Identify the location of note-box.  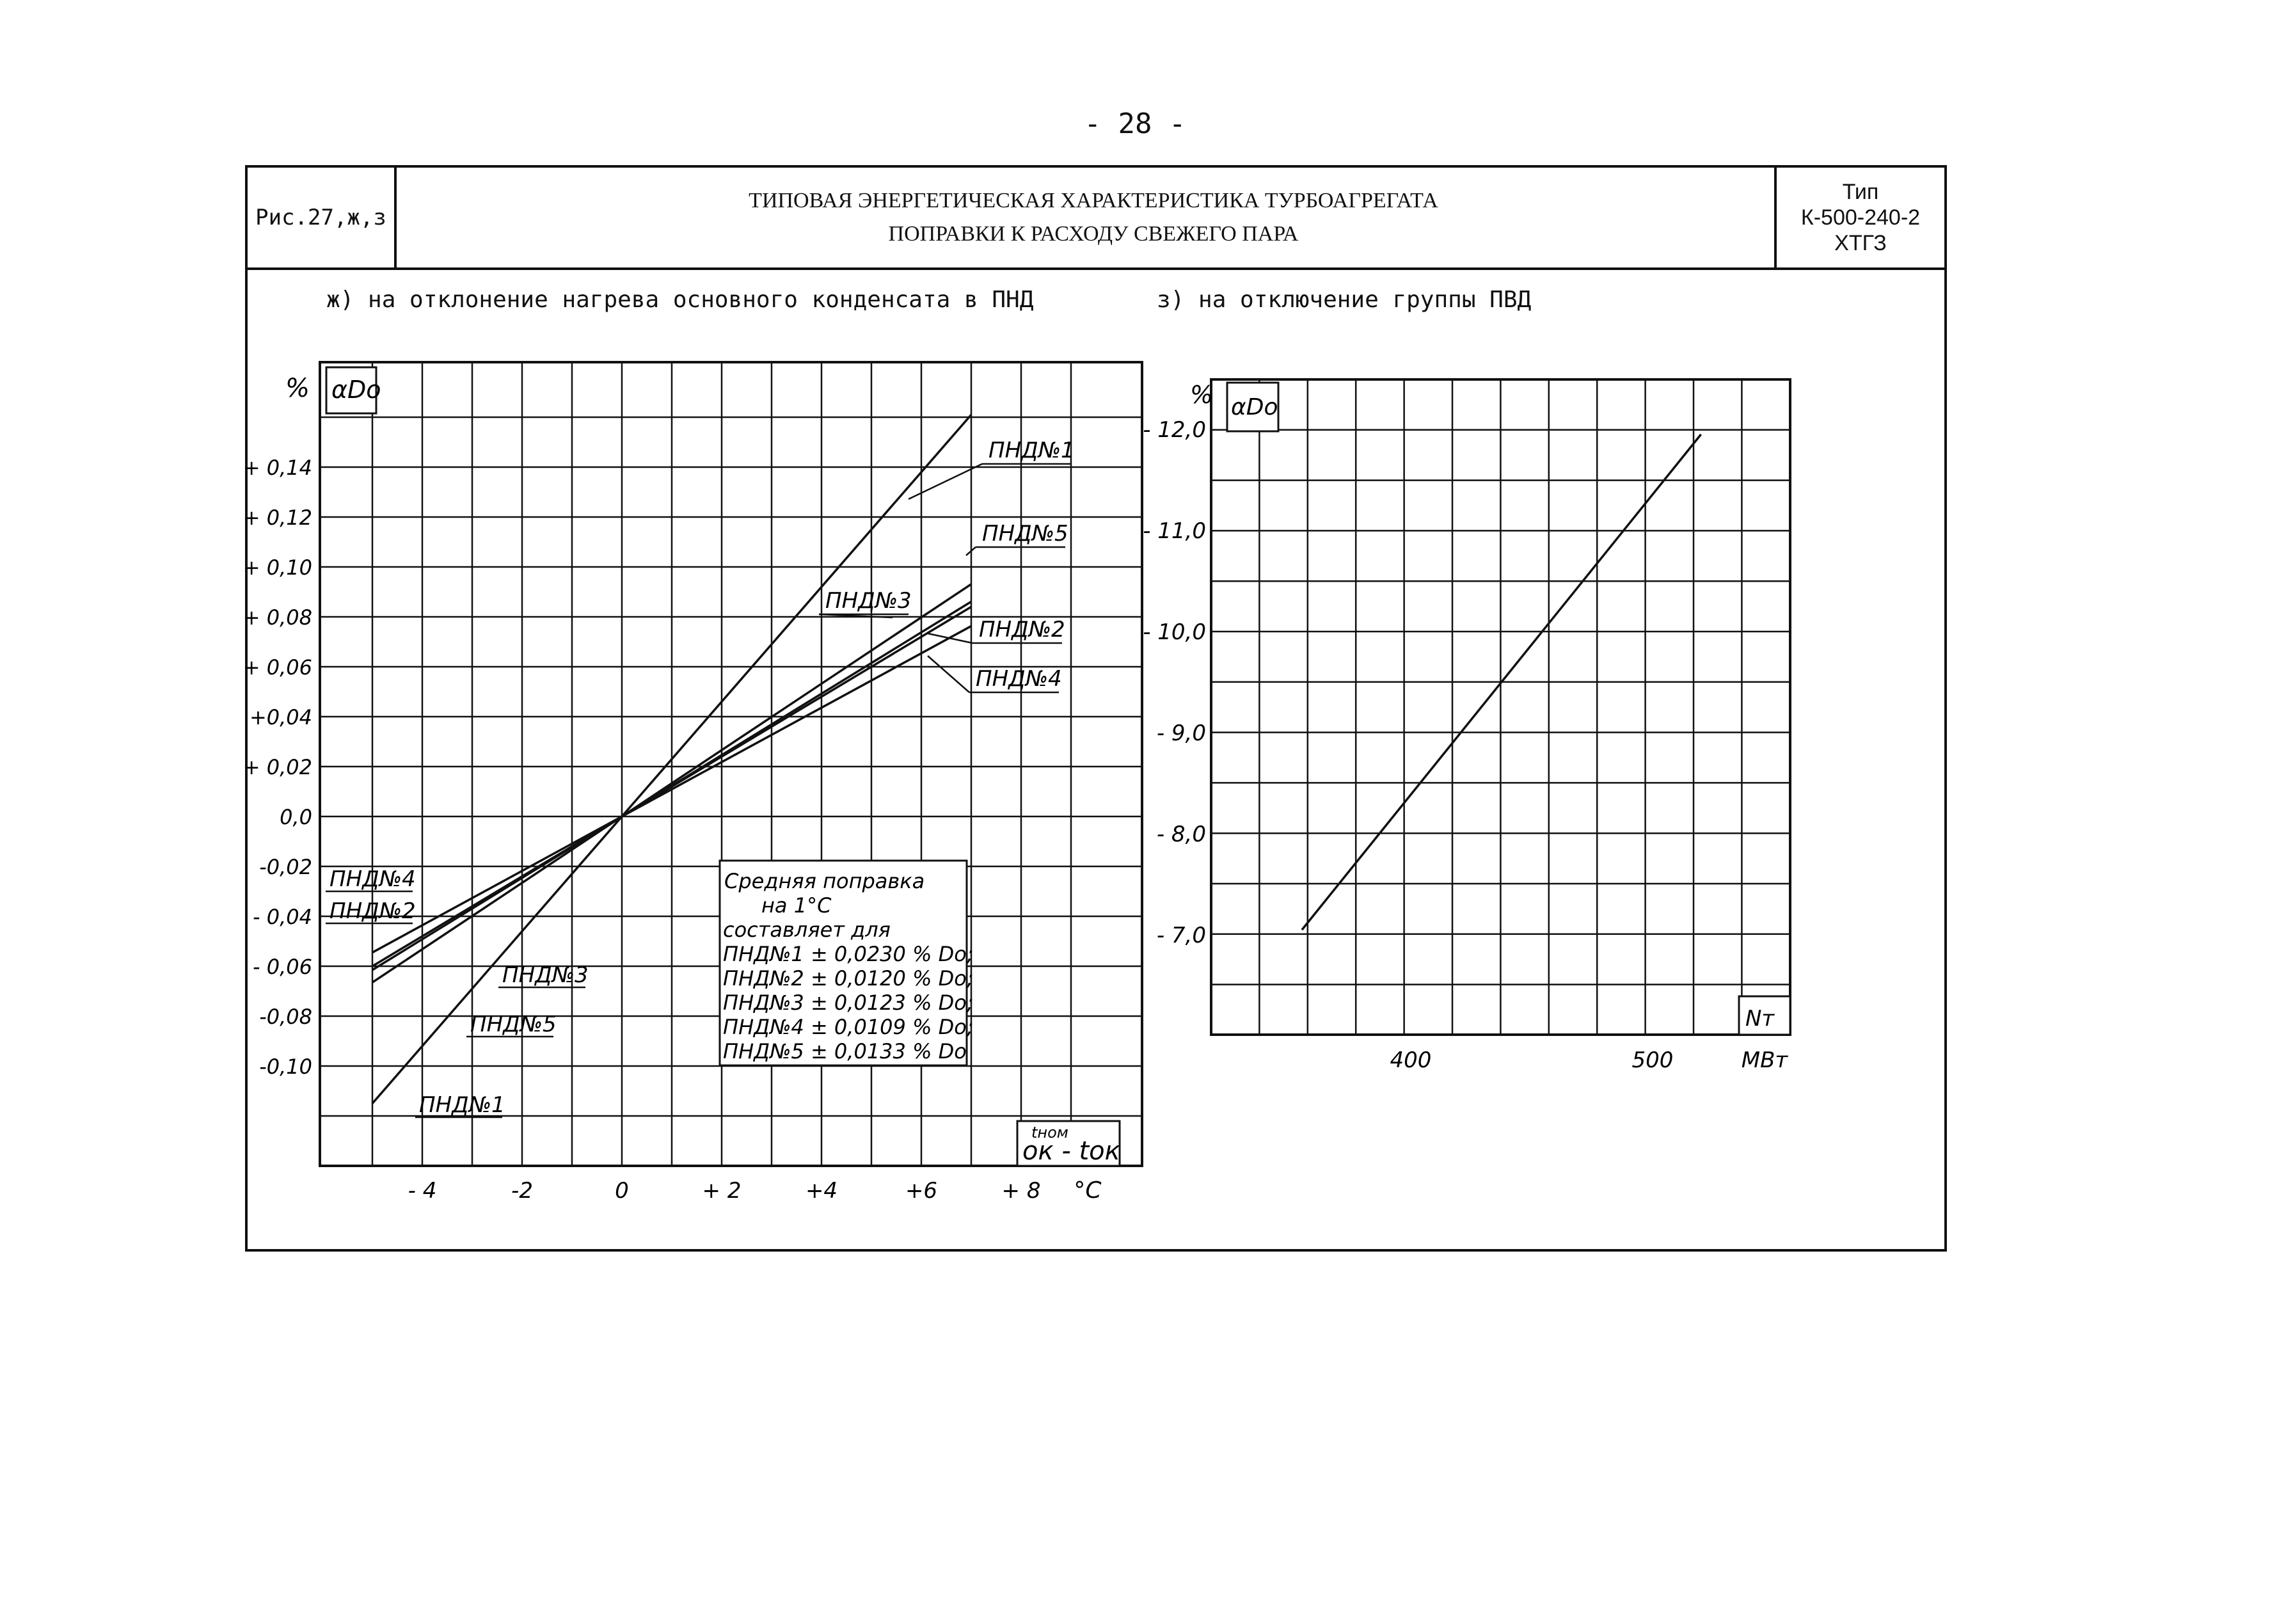
(843, 963).